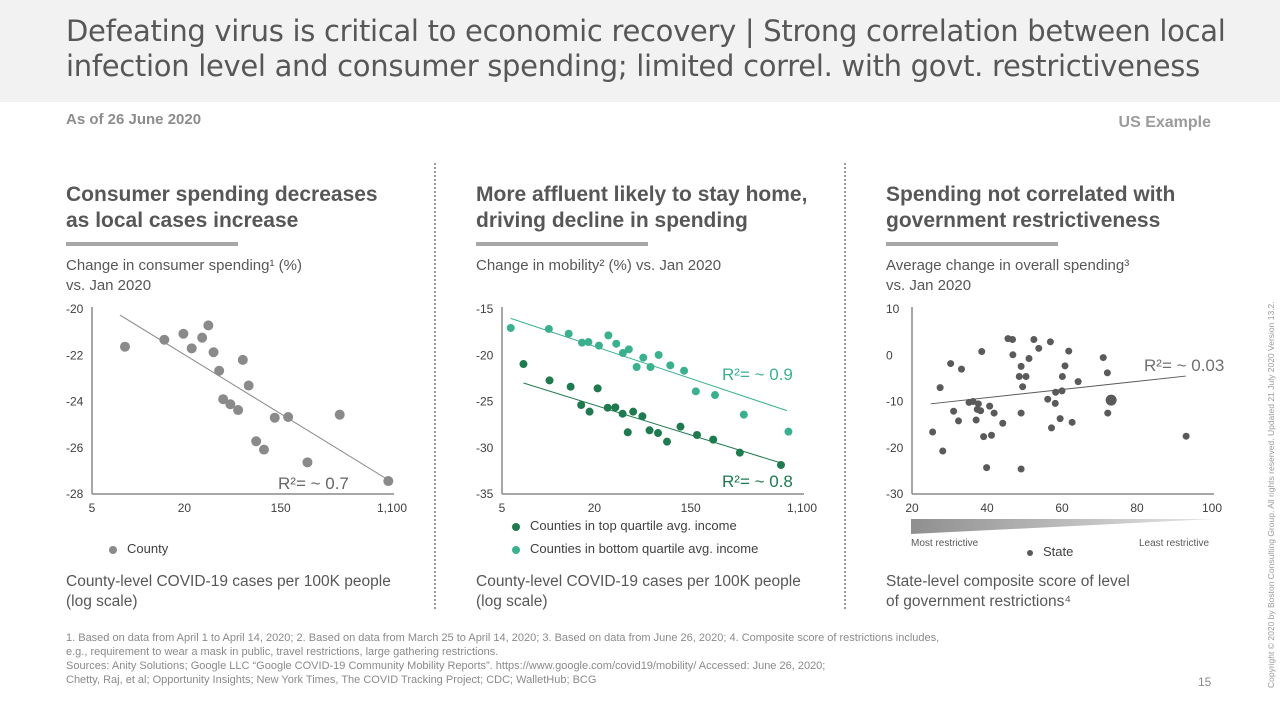  I want to click on r-squared-label: R²= ~ 0.9, so click(757, 374).